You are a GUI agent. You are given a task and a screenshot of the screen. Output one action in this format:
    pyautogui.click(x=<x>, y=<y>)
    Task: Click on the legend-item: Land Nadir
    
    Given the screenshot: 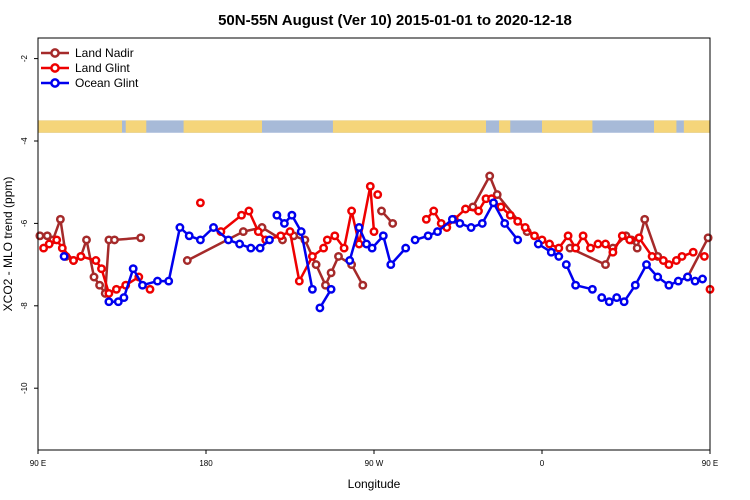 What is the action you would take?
    pyautogui.click(x=87, y=53)
    